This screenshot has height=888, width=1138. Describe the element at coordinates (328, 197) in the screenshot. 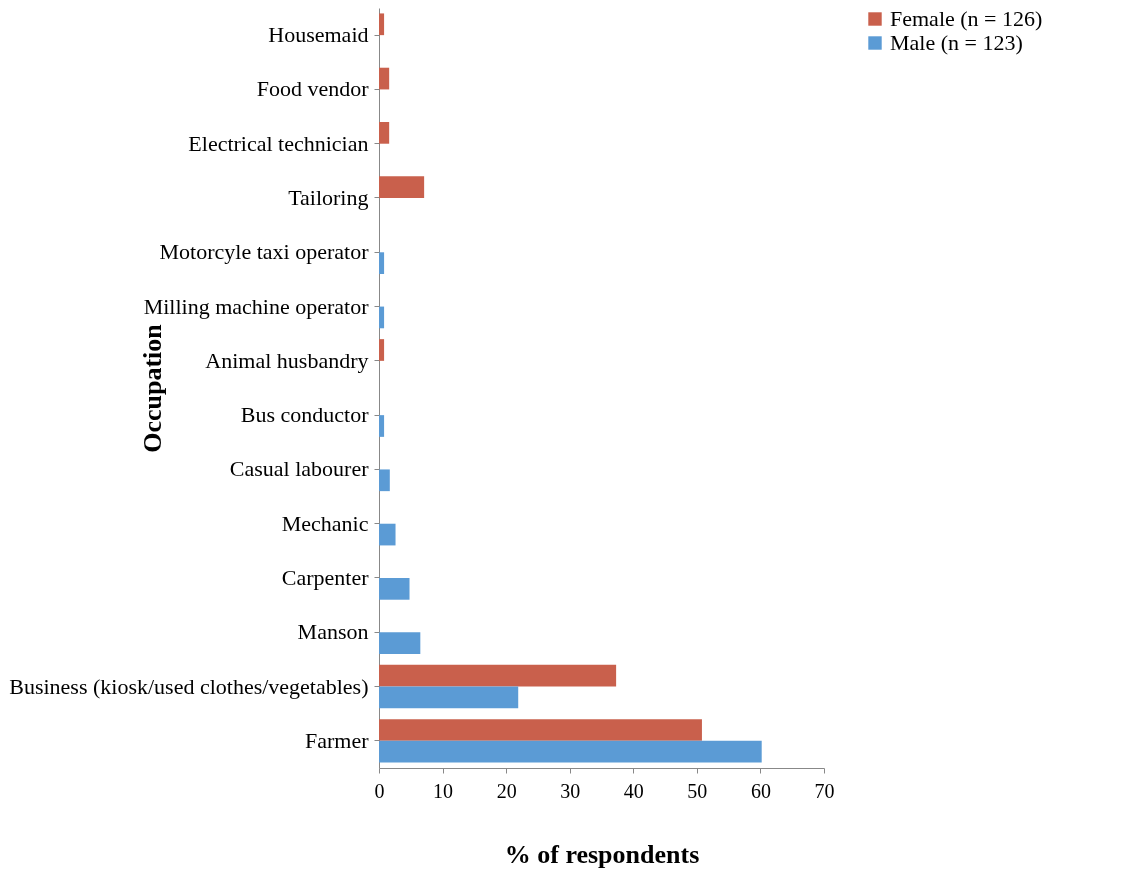

I see `y-tick-label: Tailoring` at that location.